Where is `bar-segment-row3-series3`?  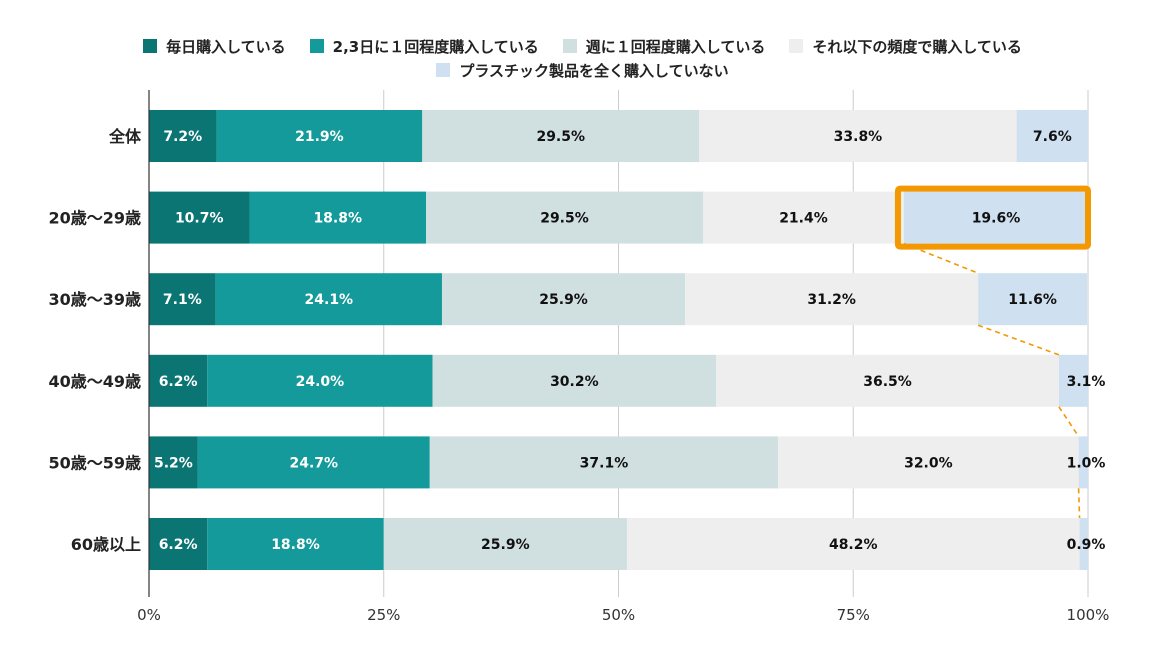 bar-segment-row3-series3 is located at coordinates (887, 380).